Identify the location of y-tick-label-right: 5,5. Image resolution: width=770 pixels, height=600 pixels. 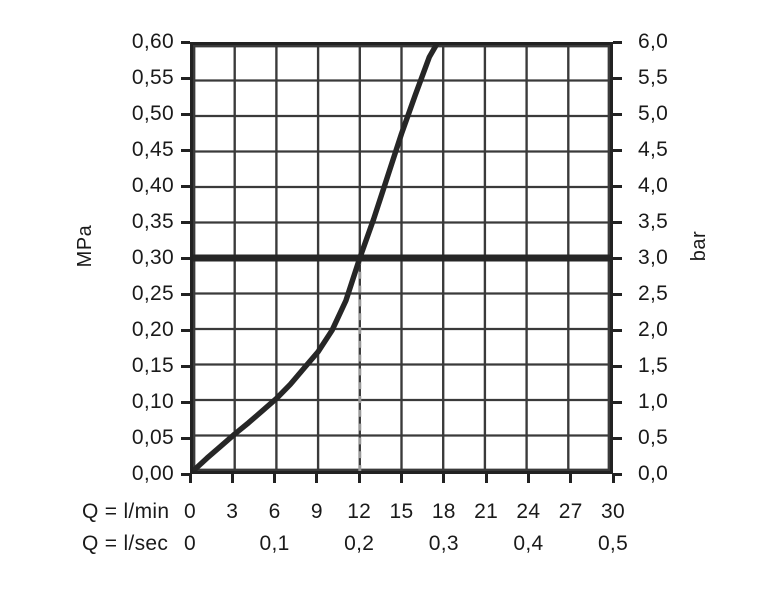
(653, 77).